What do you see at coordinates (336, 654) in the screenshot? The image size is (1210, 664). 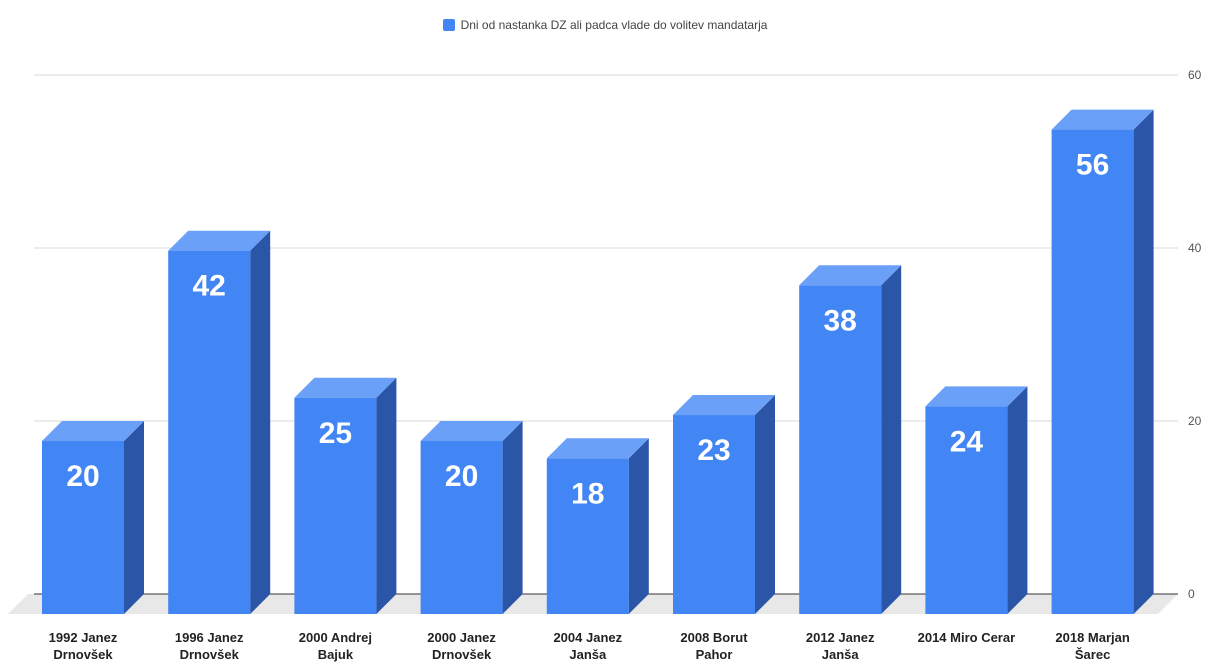 I see `x-tick-label-line: Bajuk` at bounding box center [336, 654].